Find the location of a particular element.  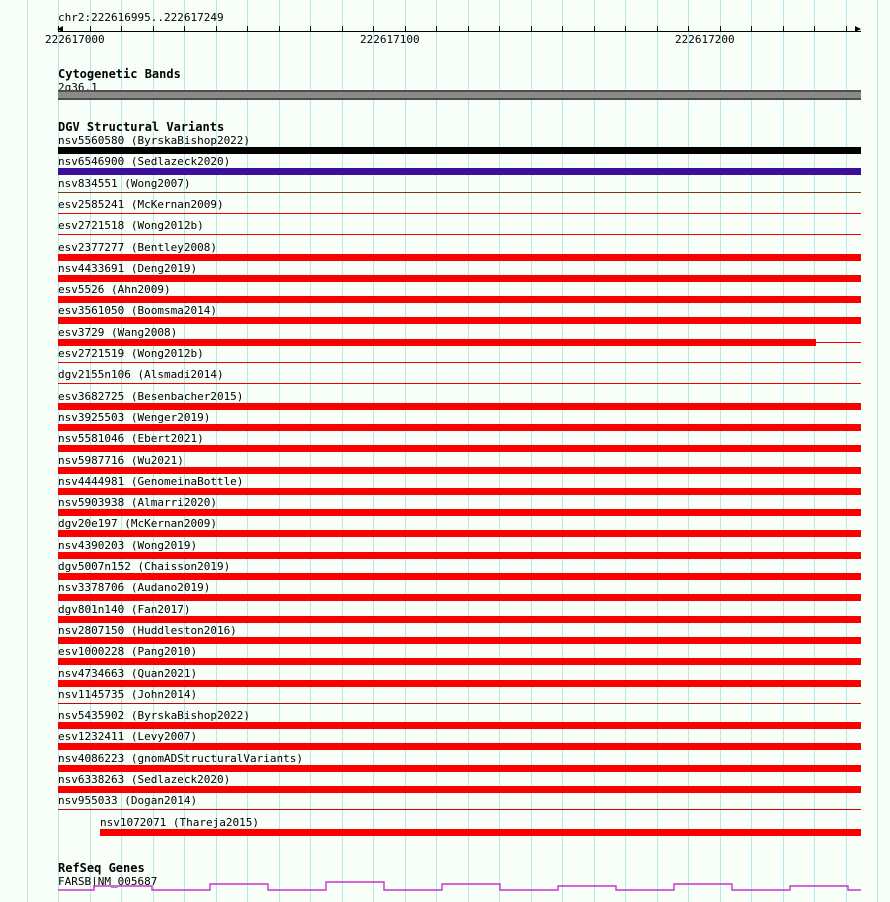

cytoband-bar is located at coordinates (459, 95).